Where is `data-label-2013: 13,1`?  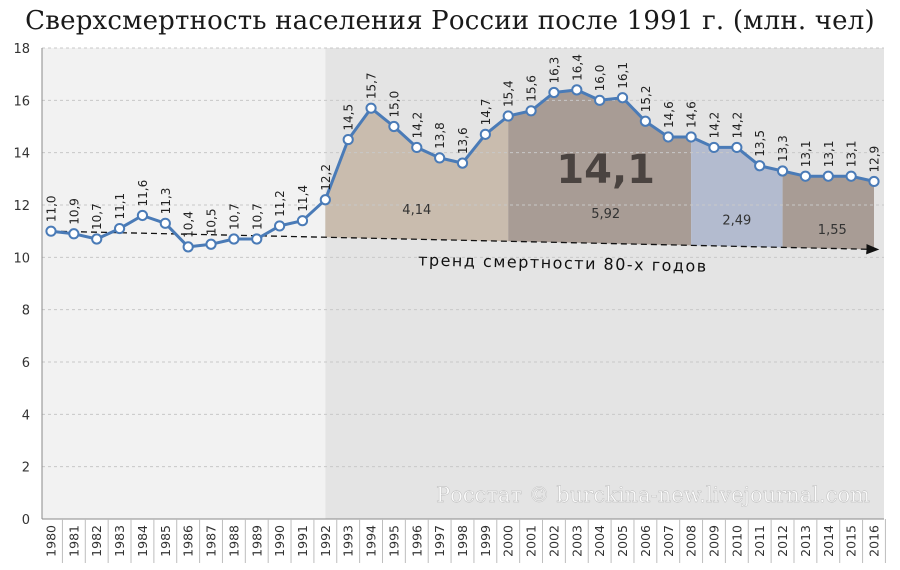
data-label-2013: 13,1 is located at coordinates (806, 153).